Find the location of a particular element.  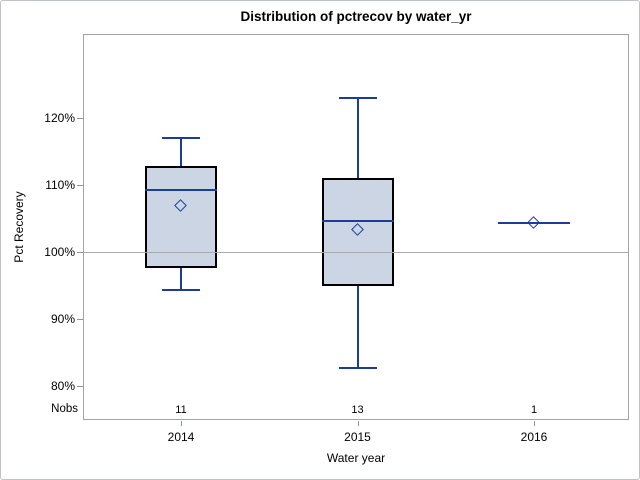

y-tick-label: 120% is located at coordinates (59, 117).